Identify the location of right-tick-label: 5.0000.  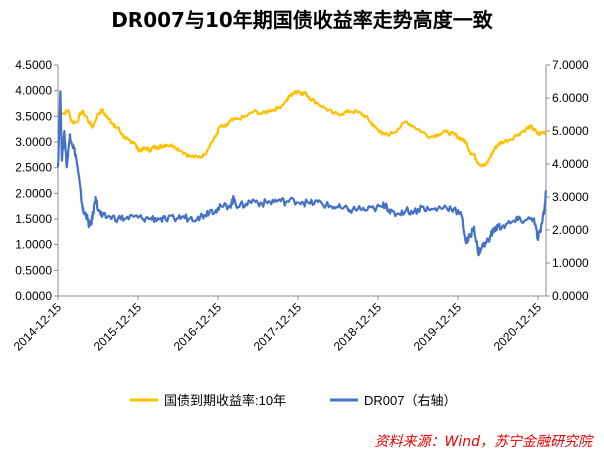
(570, 131).